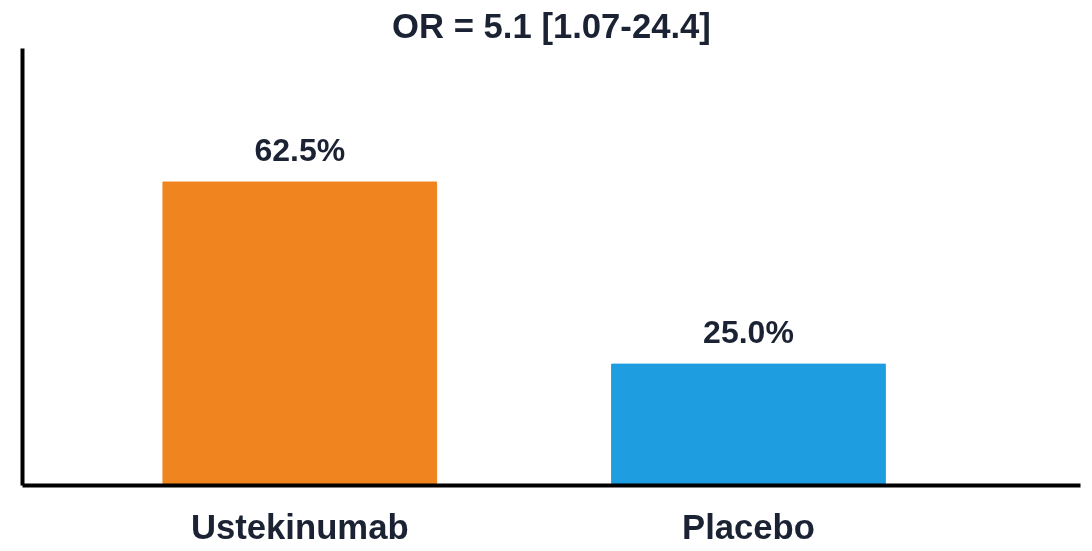 This screenshot has height=551, width=1092. What do you see at coordinates (748, 332) in the screenshot?
I see `data-label: 25.0%` at bounding box center [748, 332].